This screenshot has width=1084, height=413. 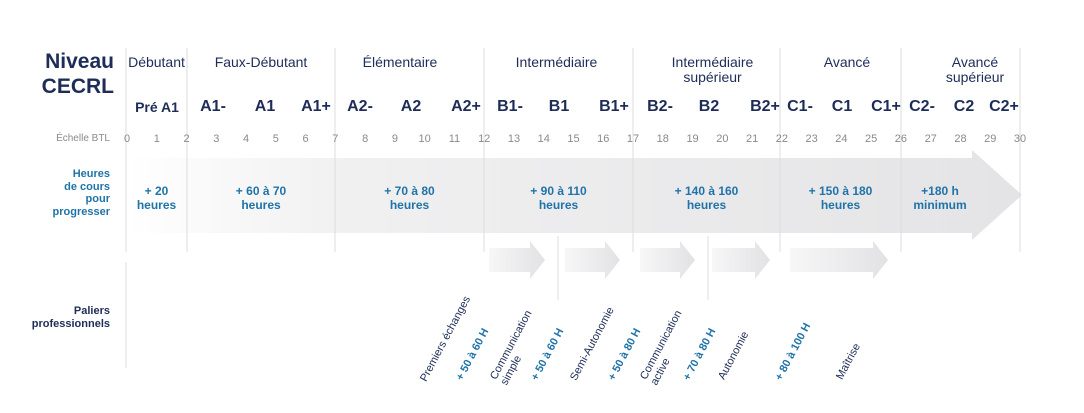 I want to click on label-line: professionnels, so click(x=70, y=323).